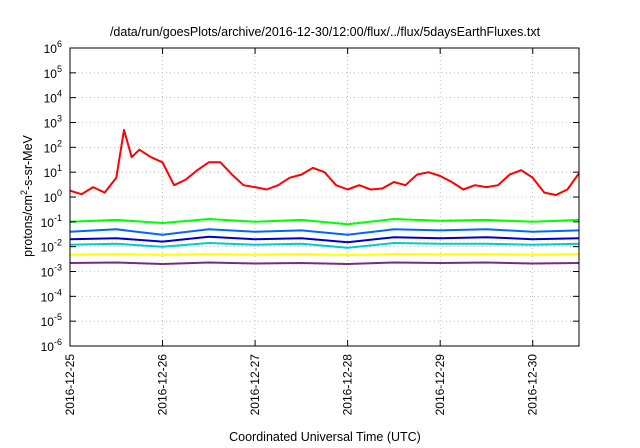 This screenshot has height=448, width=640. Describe the element at coordinates (53, 72) in the screenshot. I see `y-tick-label: 10⁵` at that location.